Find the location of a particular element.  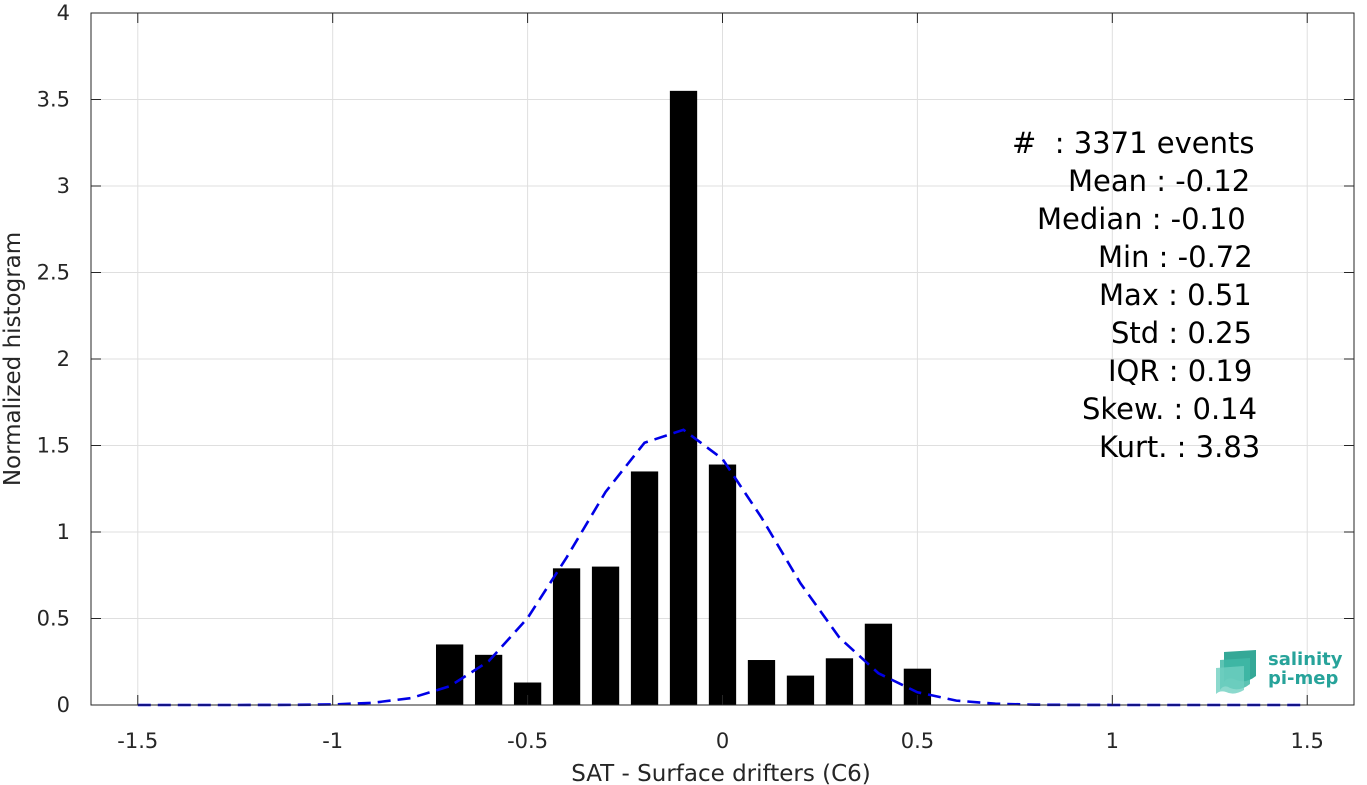

y-axis-label: Normalized histogram is located at coordinates (13, 359).